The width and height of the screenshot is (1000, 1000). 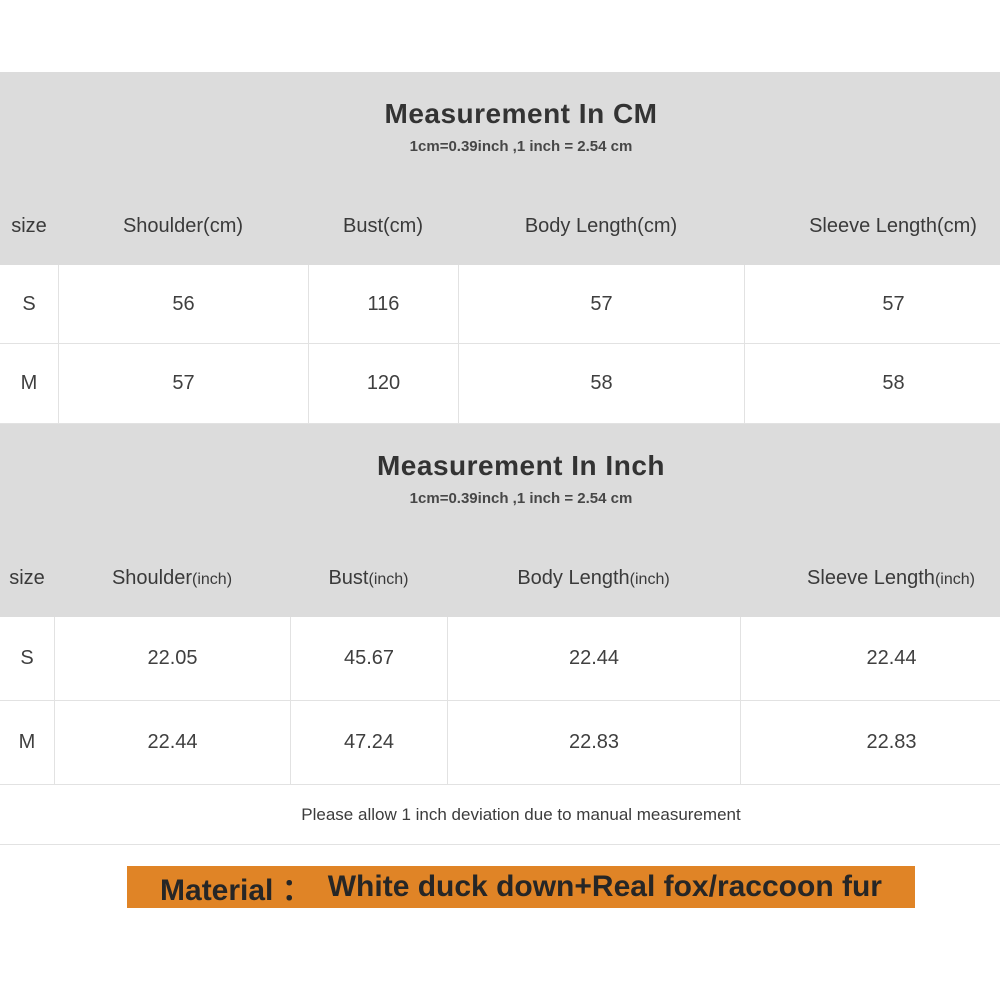 What do you see at coordinates (27, 658) in the screenshot?
I see `inch-s-size-label: S` at bounding box center [27, 658].